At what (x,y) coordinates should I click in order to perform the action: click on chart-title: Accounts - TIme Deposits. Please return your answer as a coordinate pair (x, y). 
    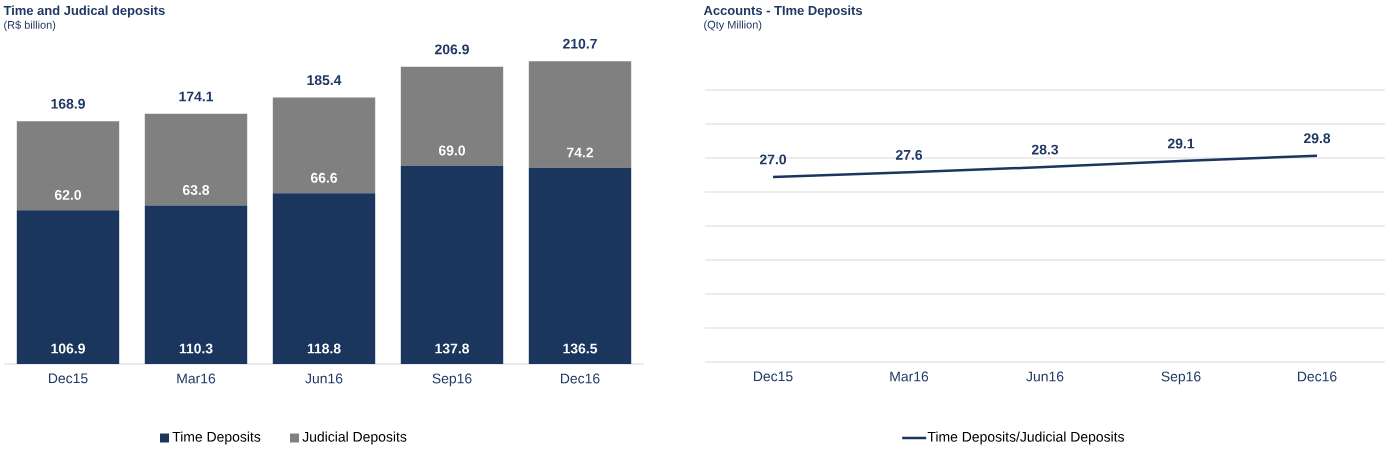
    Looking at the image, I should click on (783, 11).